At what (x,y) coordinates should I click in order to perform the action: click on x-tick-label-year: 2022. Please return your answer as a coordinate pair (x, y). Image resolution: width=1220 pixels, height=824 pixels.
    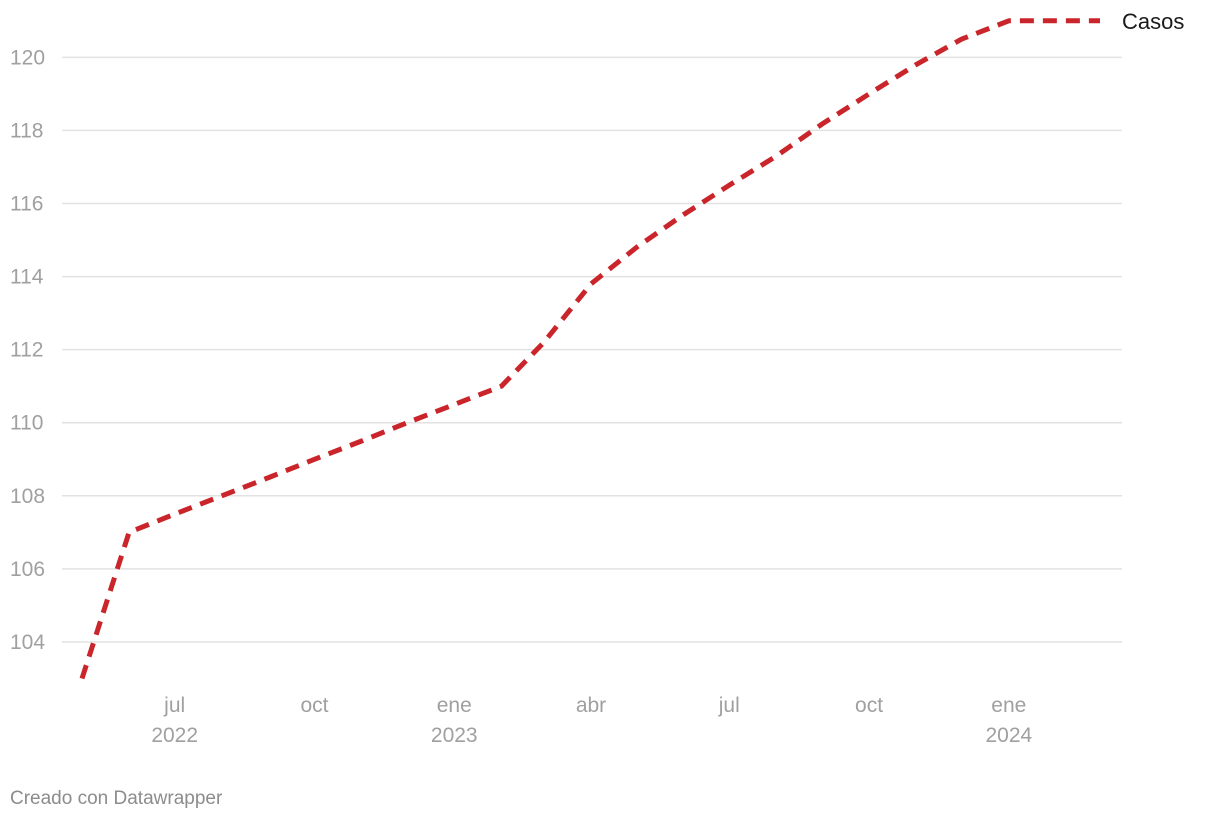
    Looking at the image, I should click on (174, 735).